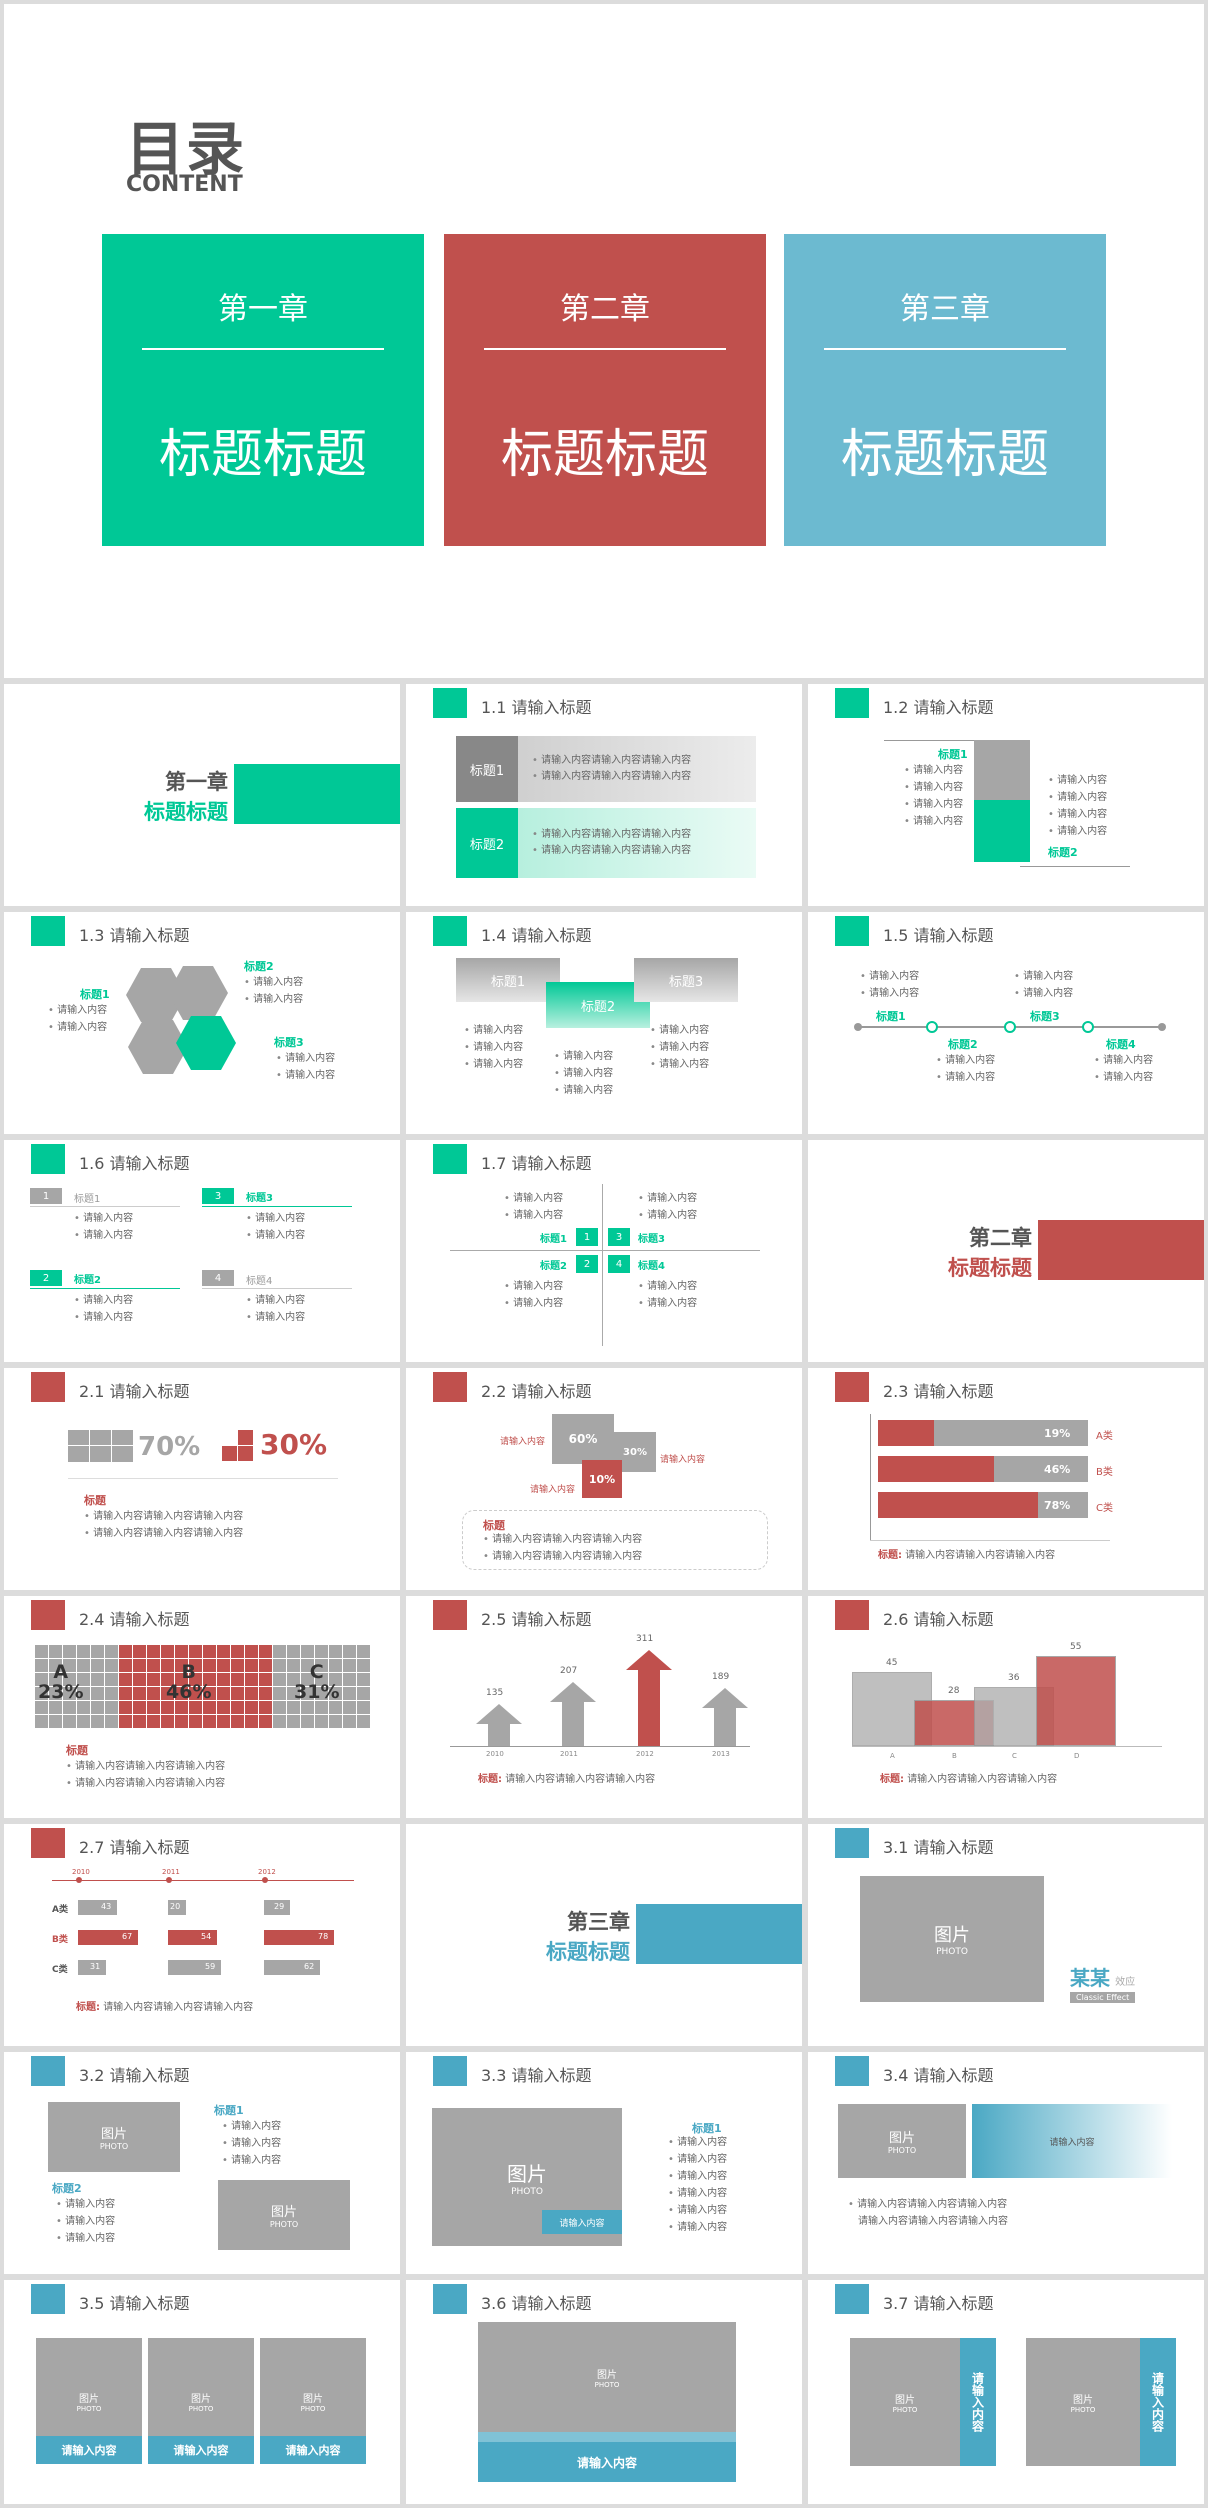 Image resolution: width=1208 pixels, height=2508 pixels. I want to click on bar-label: C类, so click(1104, 1508).